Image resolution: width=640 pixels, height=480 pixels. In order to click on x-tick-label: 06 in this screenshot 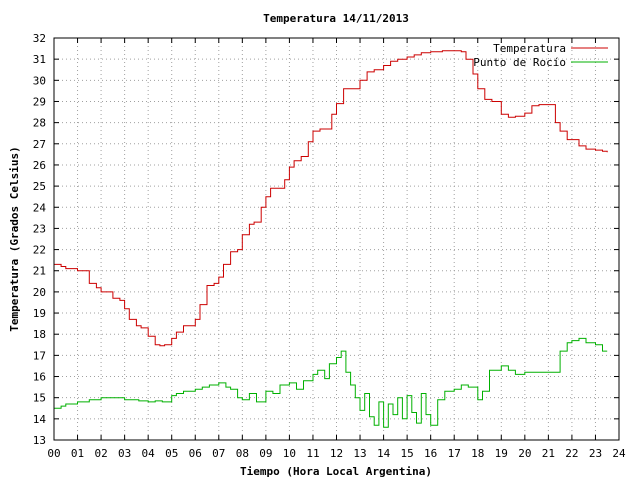, I will do `click(195, 453)`.